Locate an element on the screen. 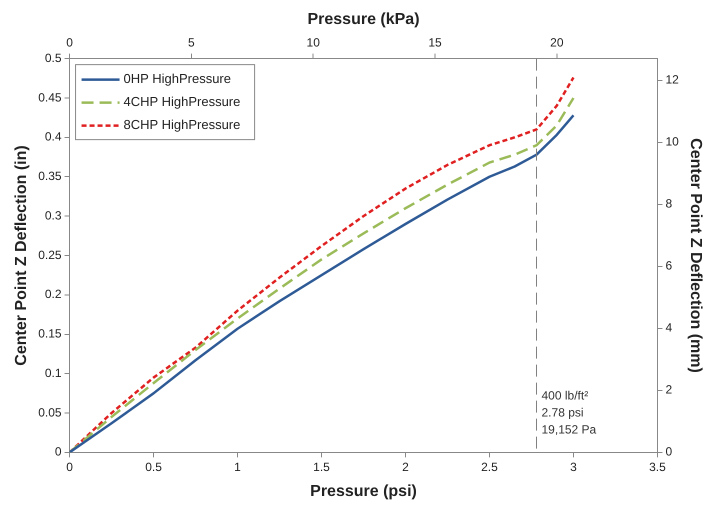 The width and height of the screenshot is (719, 511). y2-tick-label: 8 is located at coordinates (668, 203).